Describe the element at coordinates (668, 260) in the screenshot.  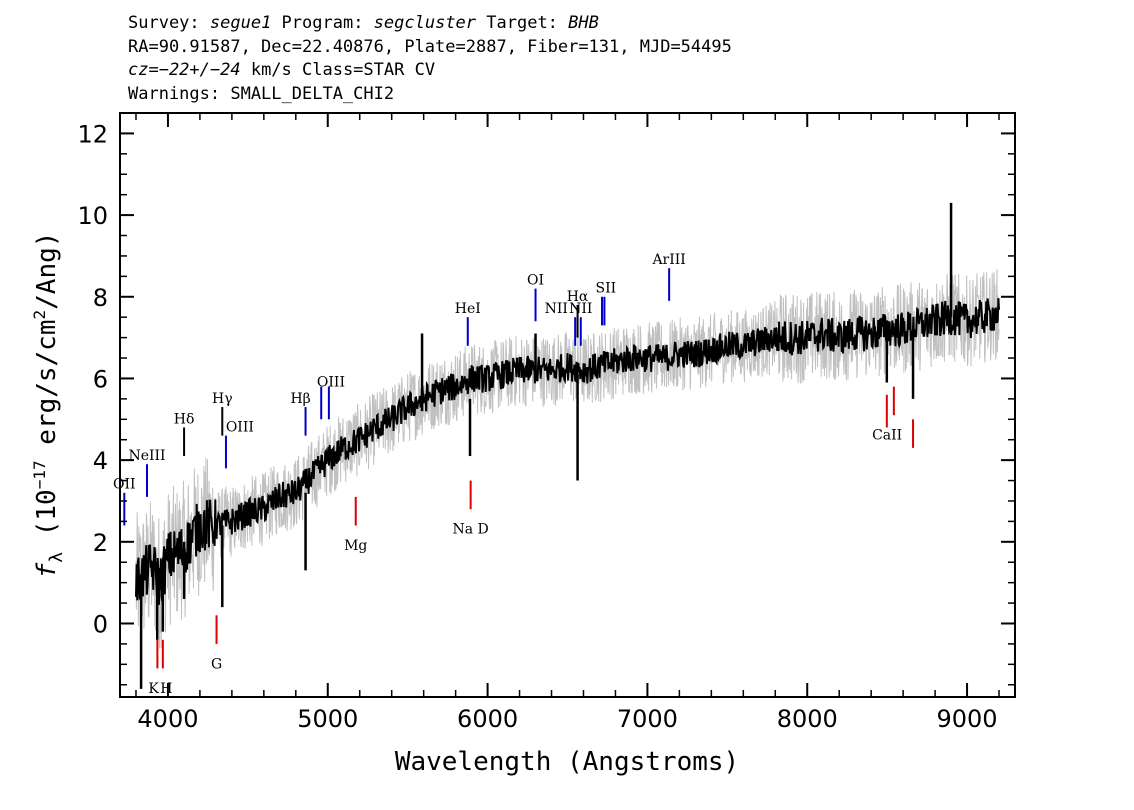
I see `spectral-line-label: ArIII` at that location.